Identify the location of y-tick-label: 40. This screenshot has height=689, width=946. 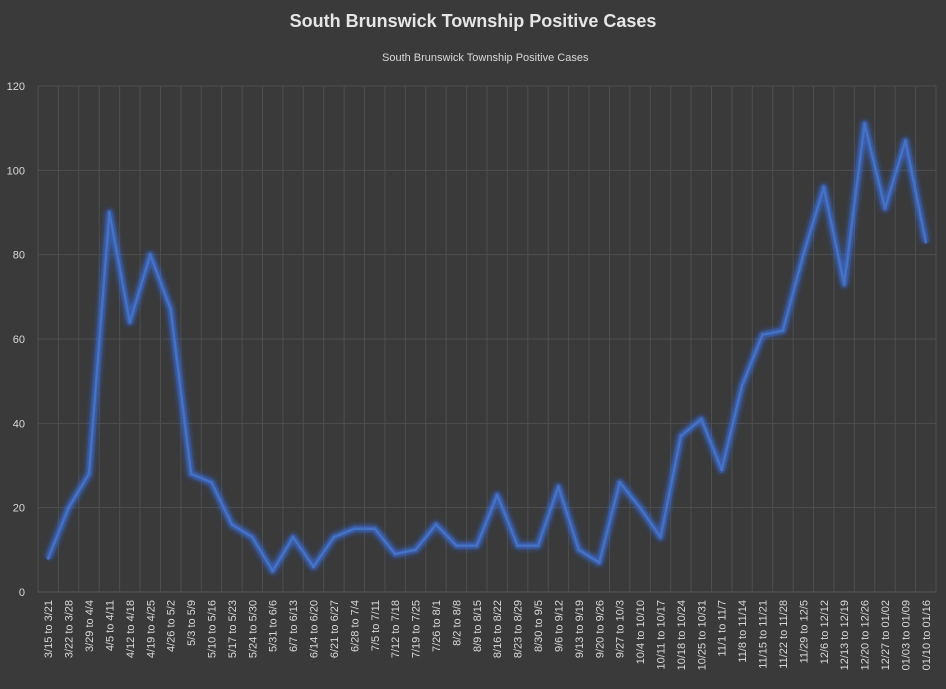
(19, 424).